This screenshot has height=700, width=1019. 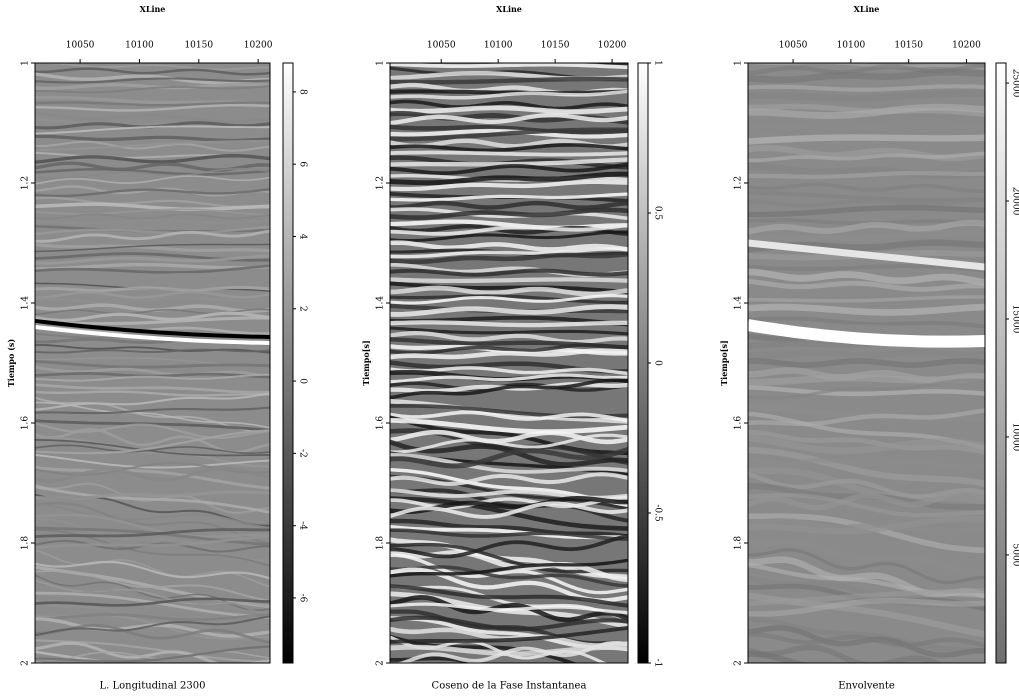 I want to click on colorbar-tick-label: 1, so click(x=658, y=63).